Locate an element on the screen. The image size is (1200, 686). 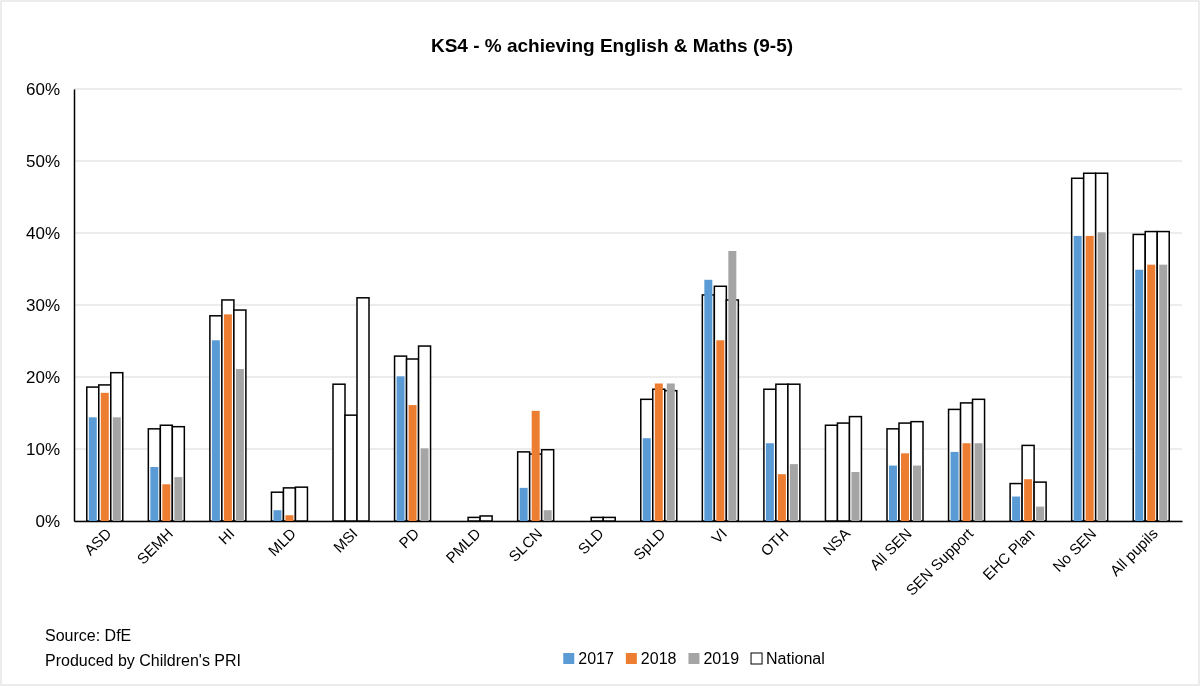
text: Produced by Children's PRI is located at coordinates (143, 660).